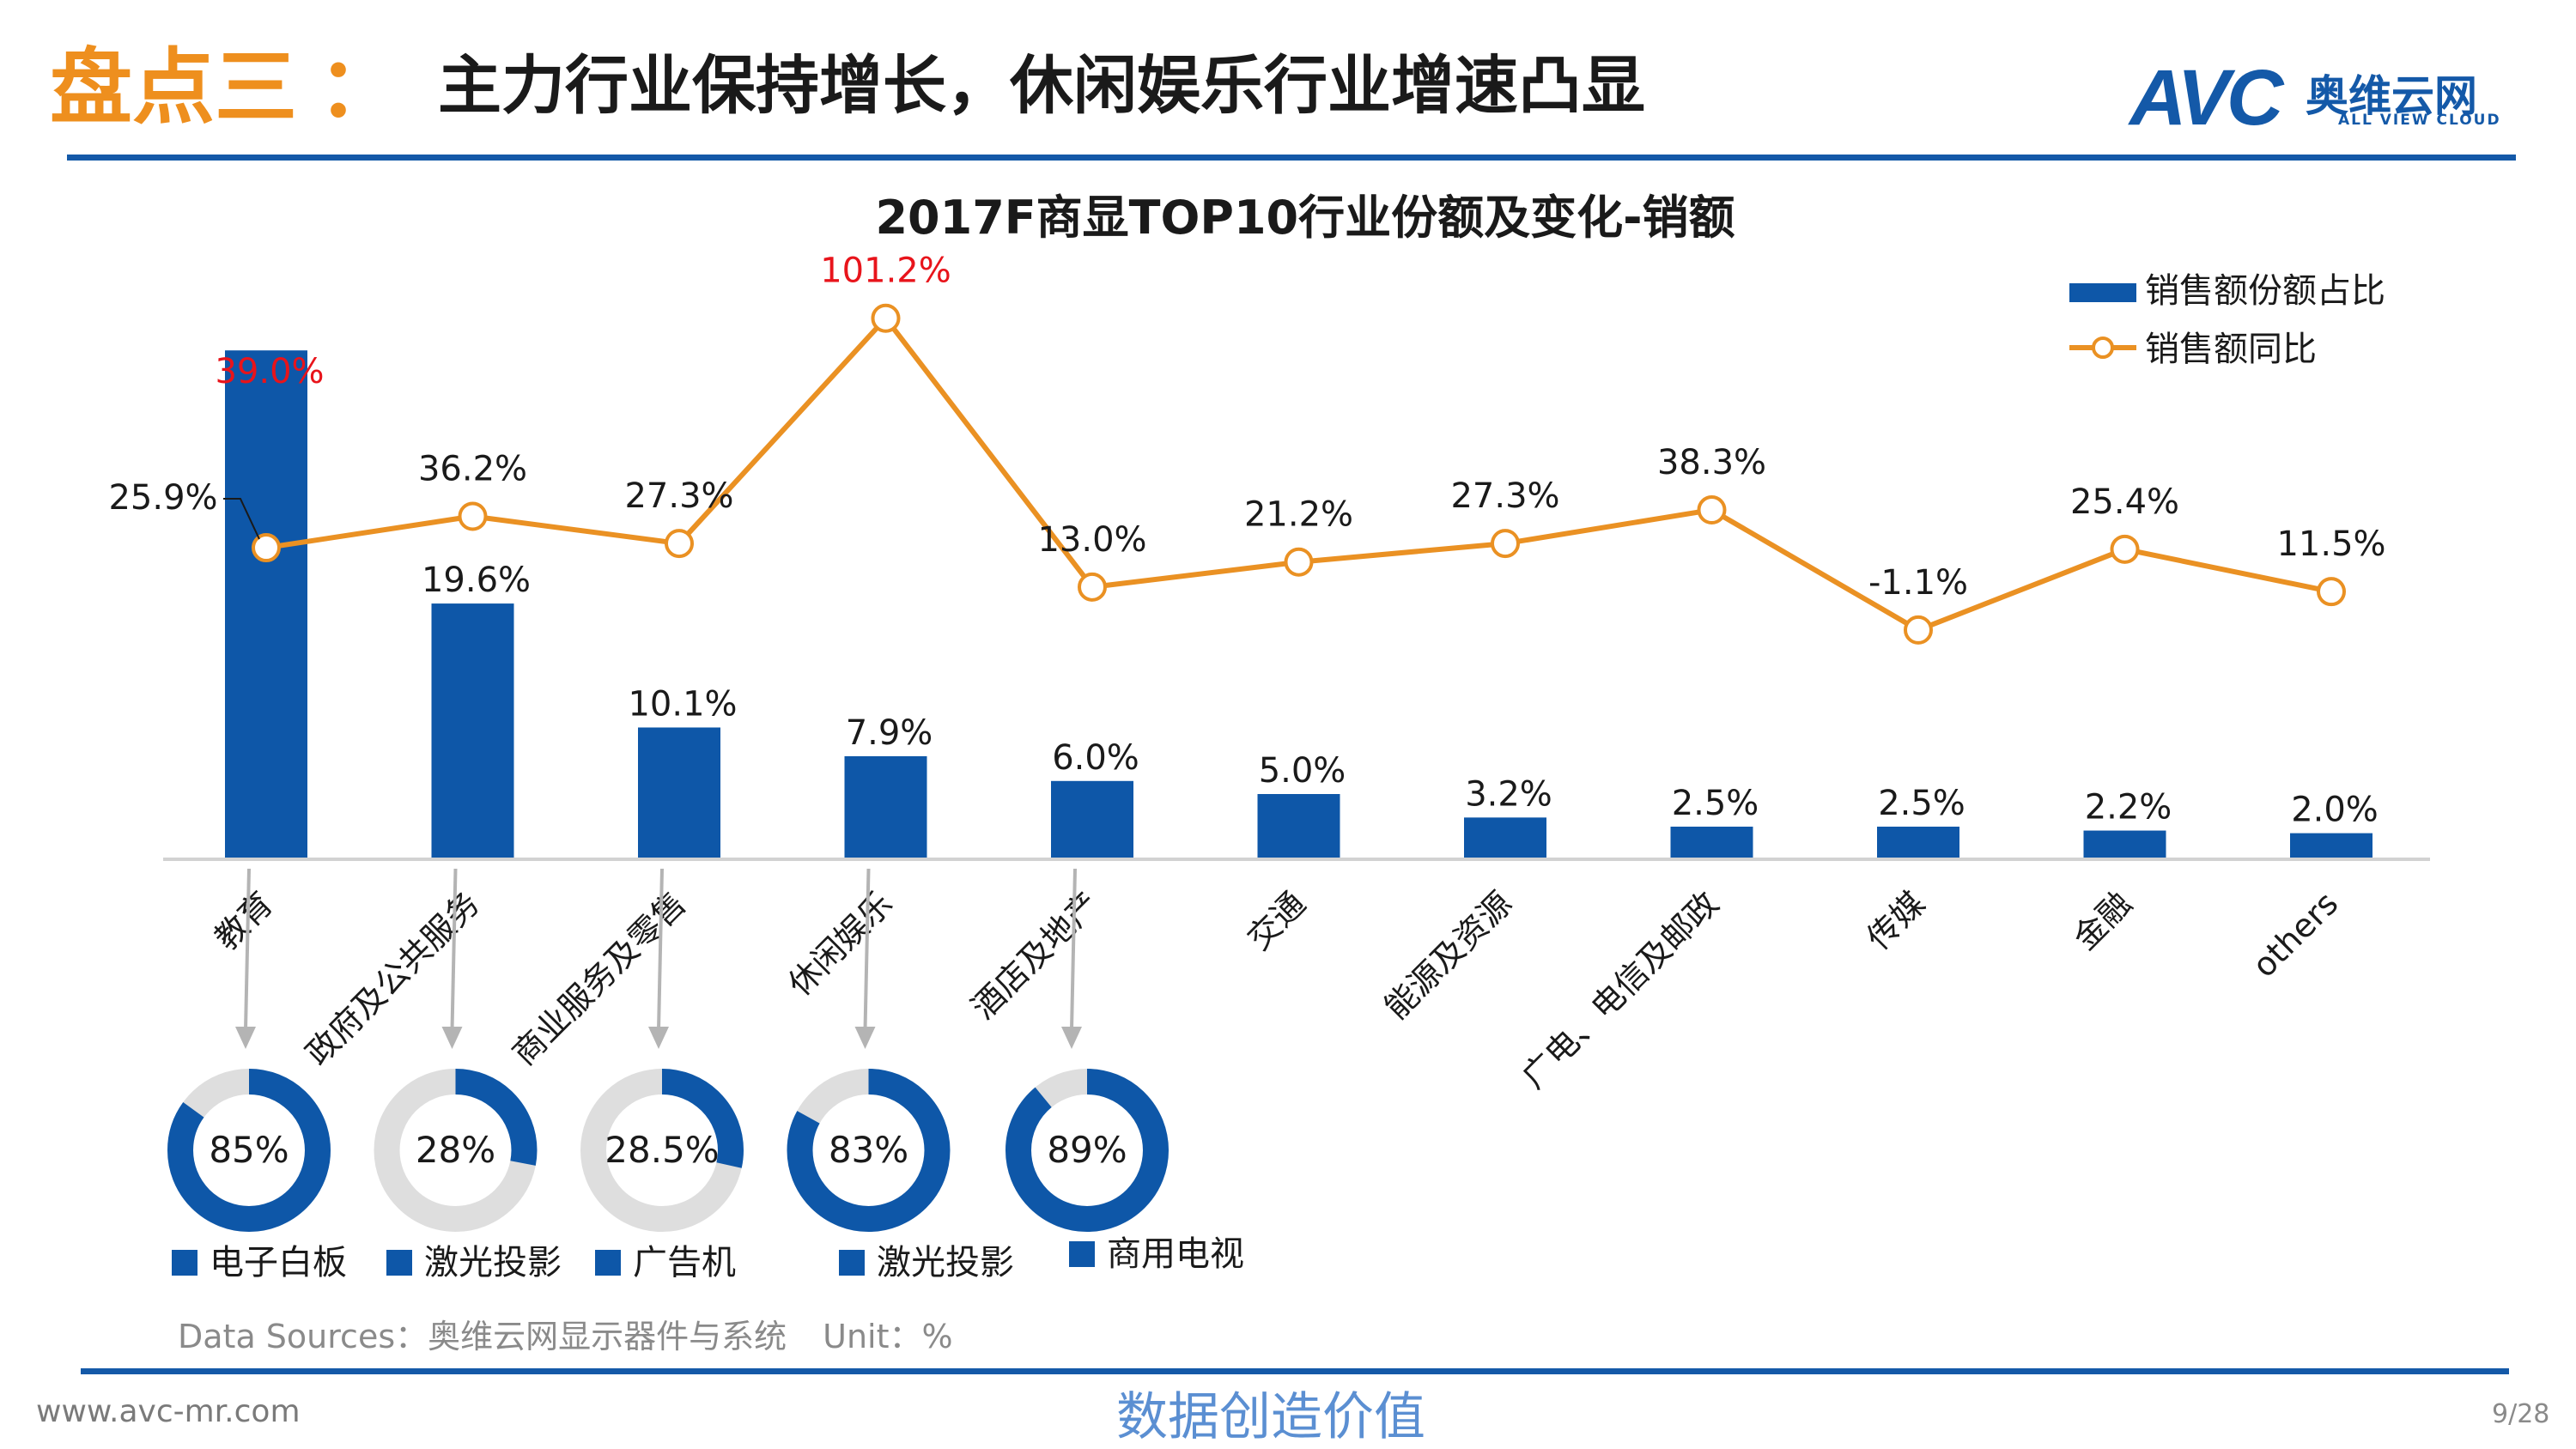 This screenshot has height=1449, width=2576. Describe the element at coordinates (269, 371) in the screenshot. I see `bar-label-0: 39.0%` at that location.